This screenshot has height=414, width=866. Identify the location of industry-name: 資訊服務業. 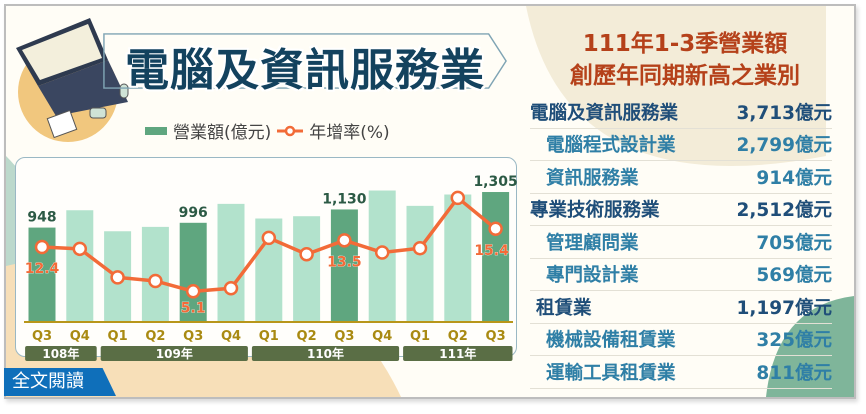
(592, 178).